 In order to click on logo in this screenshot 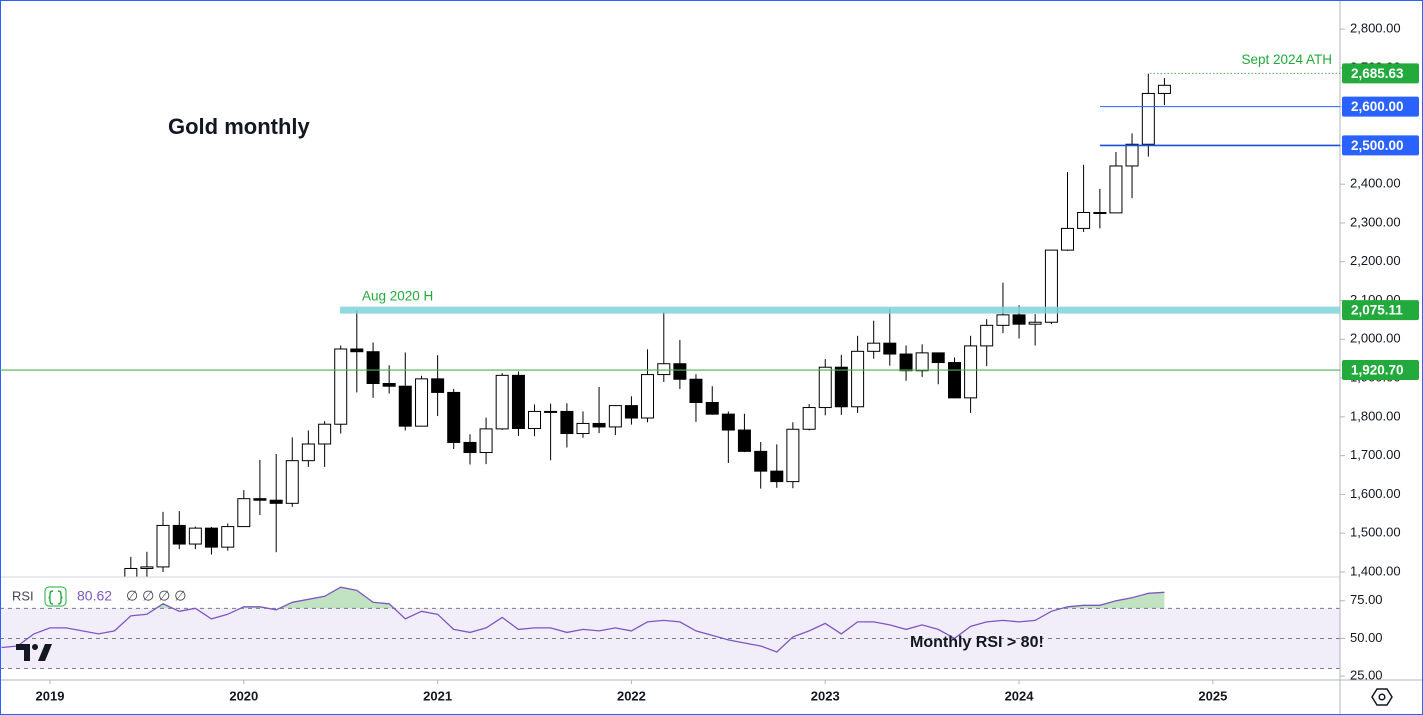, I will do `click(34, 652)`.